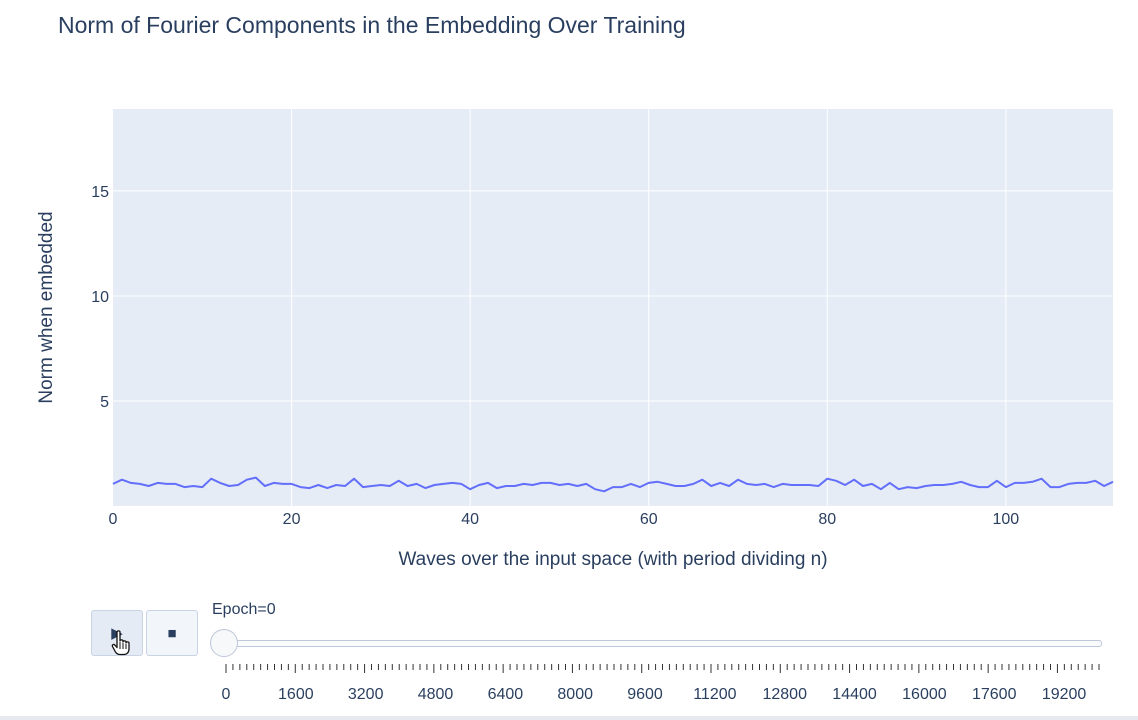  Describe the element at coordinates (854, 694) in the screenshot. I see `slider-tick-label: 14400` at that location.